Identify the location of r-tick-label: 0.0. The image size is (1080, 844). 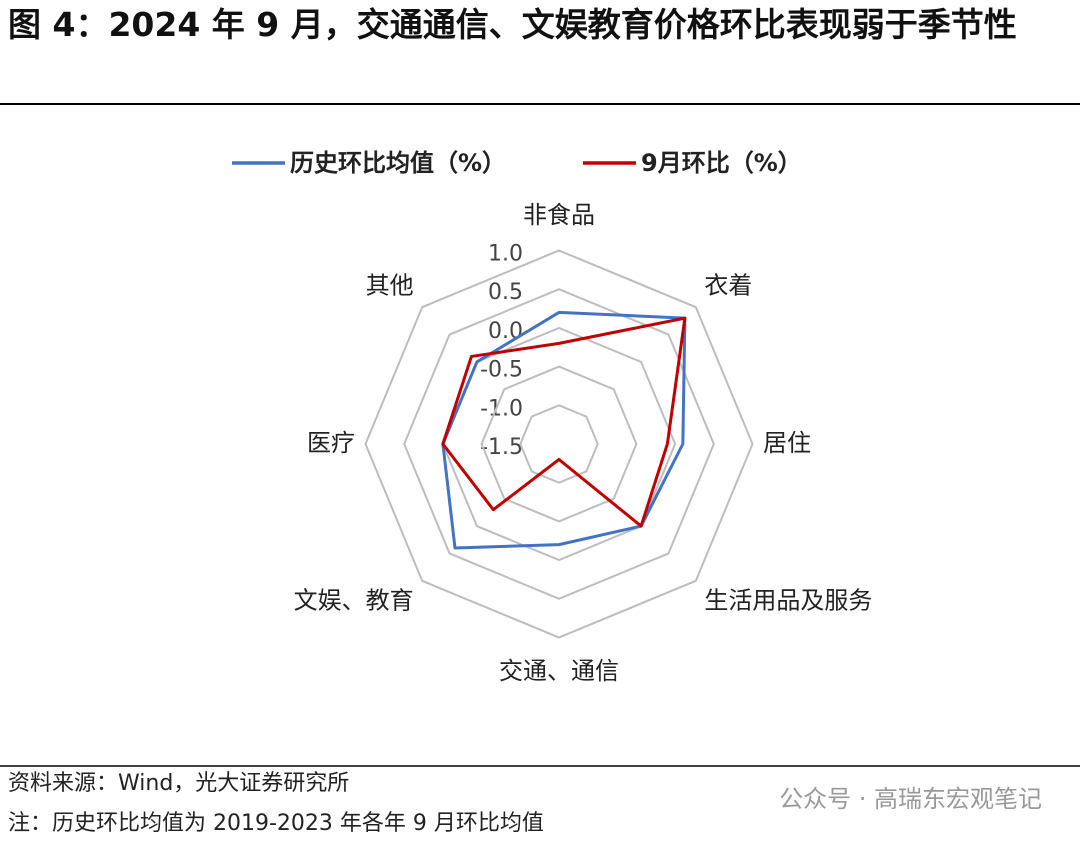
(505, 331).